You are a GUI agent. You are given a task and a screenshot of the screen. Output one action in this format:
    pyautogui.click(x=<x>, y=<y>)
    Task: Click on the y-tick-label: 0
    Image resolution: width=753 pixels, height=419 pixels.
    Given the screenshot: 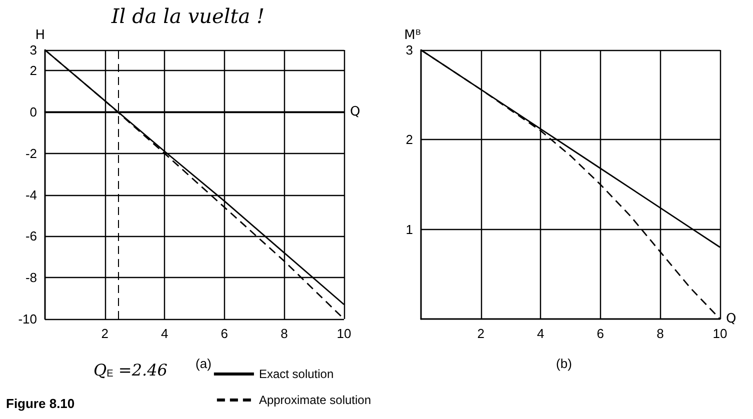 What is the action you would take?
    pyautogui.click(x=33, y=112)
    